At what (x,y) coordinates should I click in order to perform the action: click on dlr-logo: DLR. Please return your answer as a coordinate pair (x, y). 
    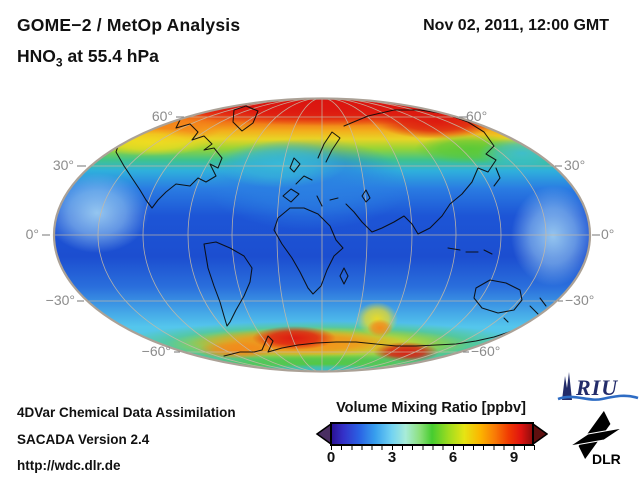
    Looking at the image, I should click on (596, 438).